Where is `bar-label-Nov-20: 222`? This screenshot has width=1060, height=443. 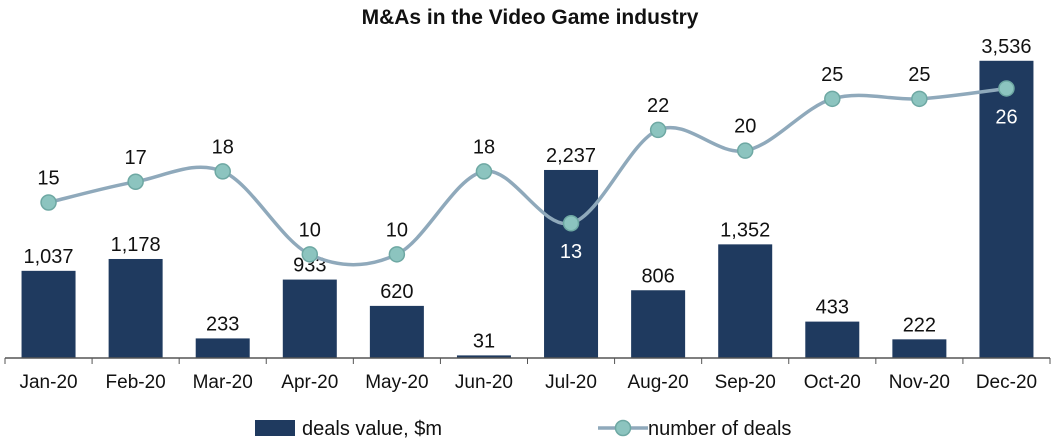 bar-label-Nov-20: 222 is located at coordinates (919, 325).